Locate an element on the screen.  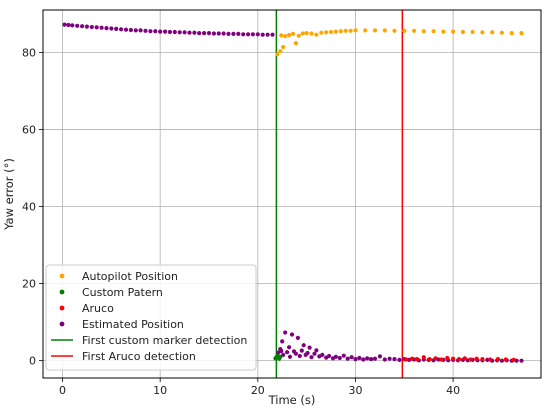
legend-label-first-aruco-detection: First Aruco detection is located at coordinates (139, 356).